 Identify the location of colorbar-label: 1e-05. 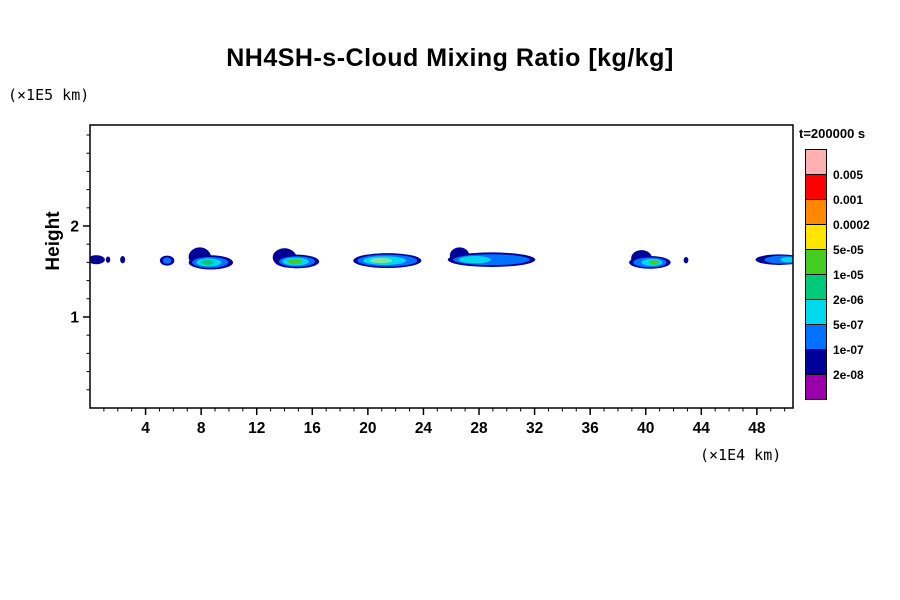
(848, 275).